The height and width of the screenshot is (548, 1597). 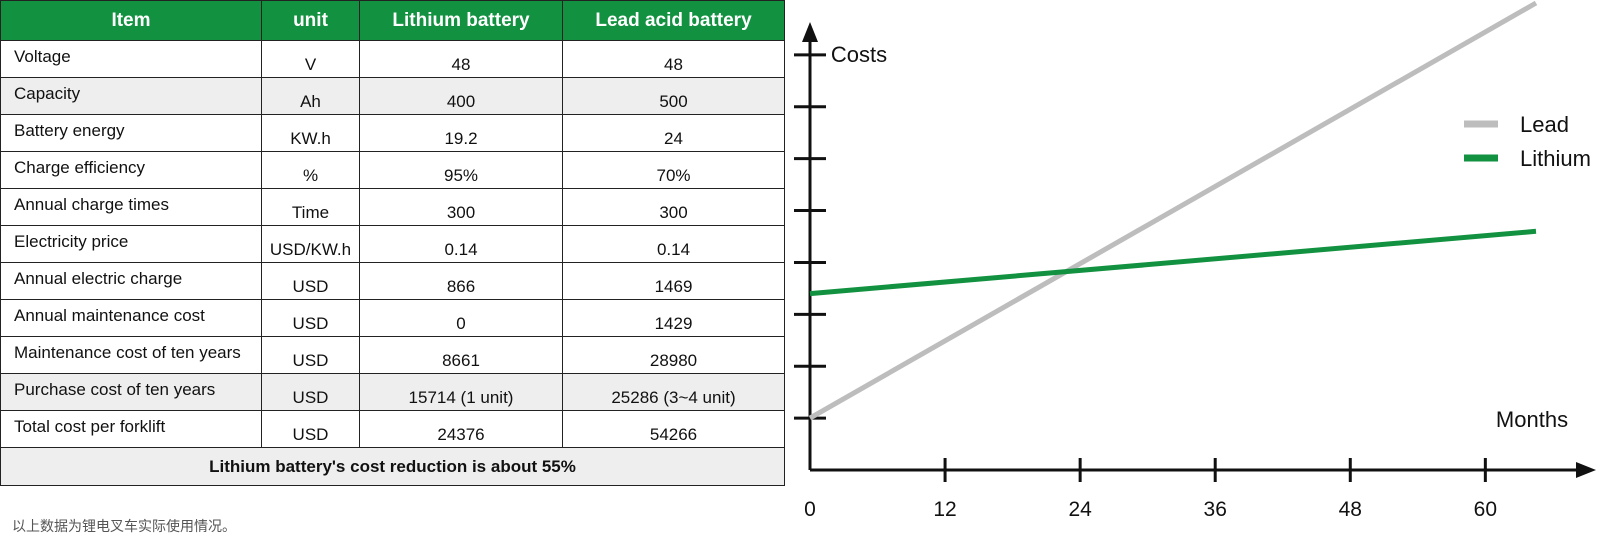 I want to click on cell-item: Battery energy, so click(x=131, y=133).